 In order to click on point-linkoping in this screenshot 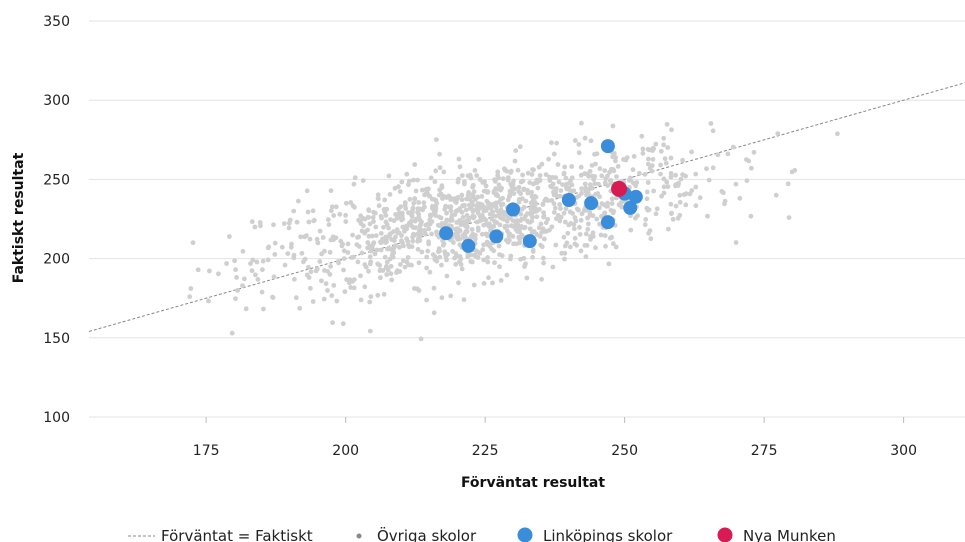, I will do `click(607, 146)`.